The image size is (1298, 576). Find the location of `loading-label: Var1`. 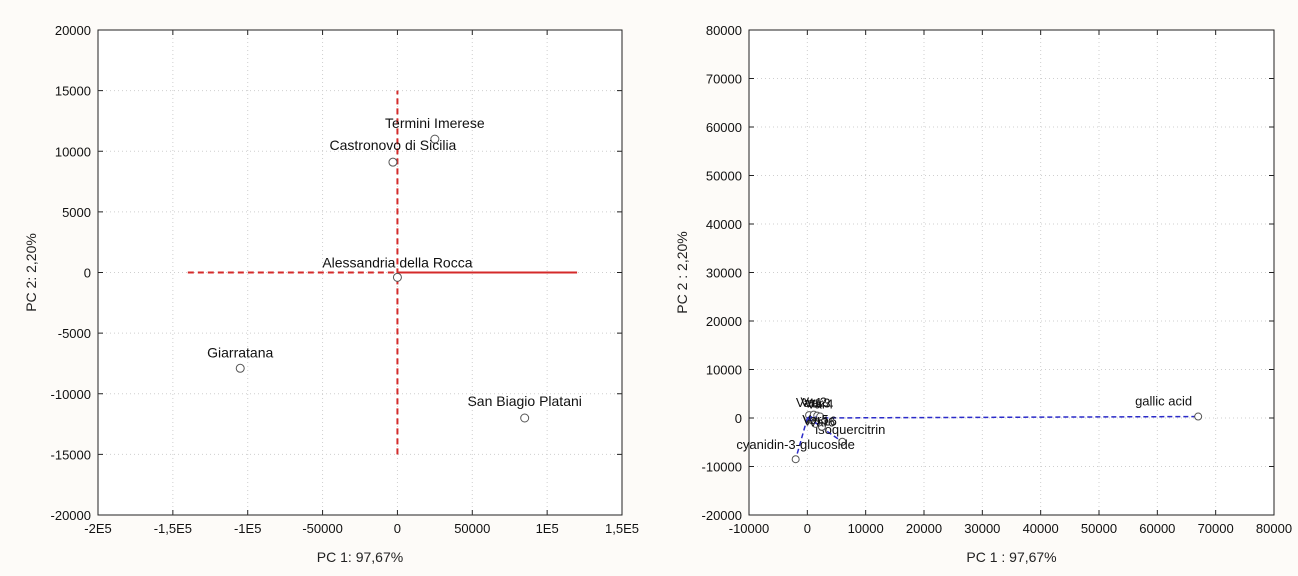

loading-label: Var1 is located at coordinates (809, 402).